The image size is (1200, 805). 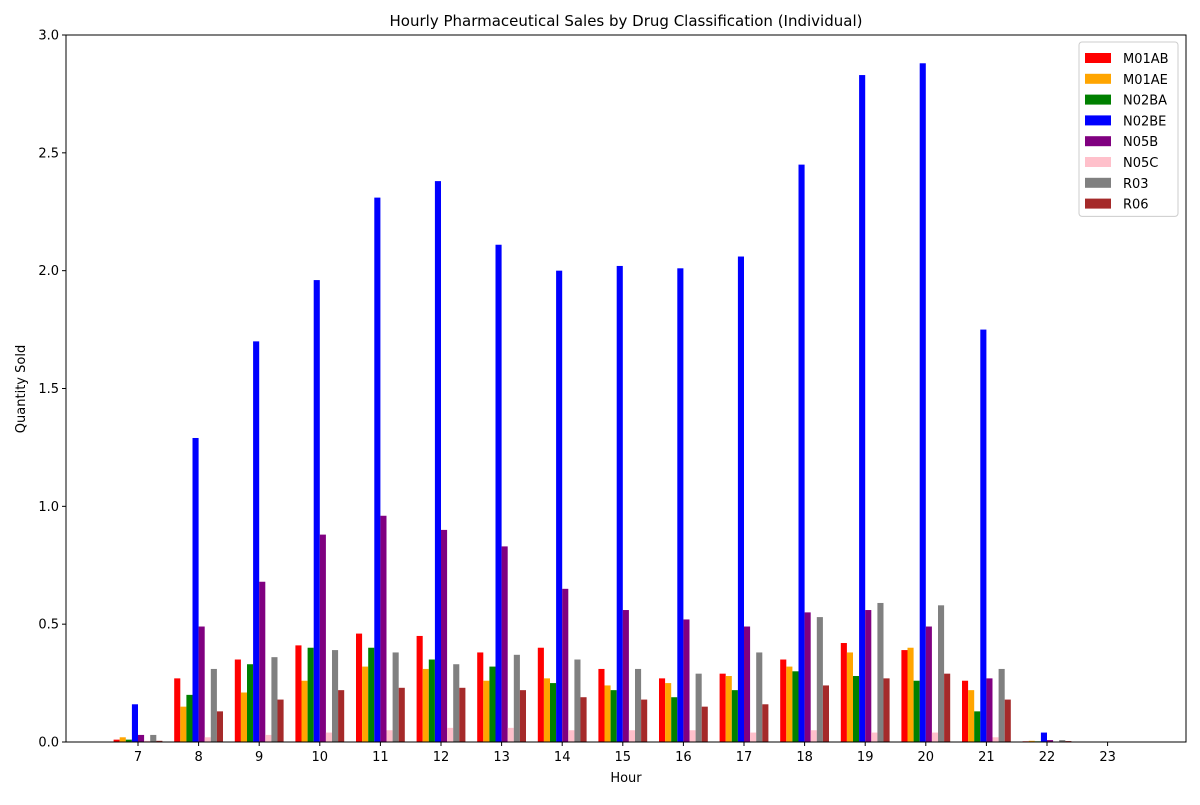 What do you see at coordinates (1098, 120) in the screenshot?
I see `legend-swatch-N02BE` at bounding box center [1098, 120].